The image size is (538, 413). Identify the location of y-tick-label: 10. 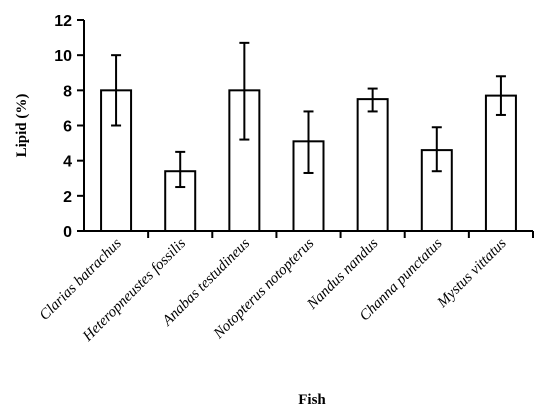
(63, 56).